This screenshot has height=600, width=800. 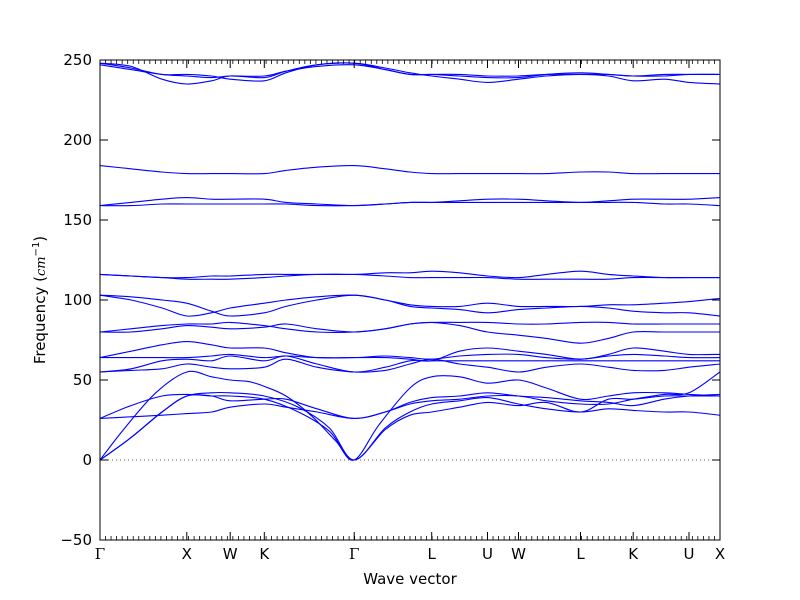 What do you see at coordinates (487, 554) in the screenshot?
I see `x-tick-label-7: U` at bounding box center [487, 554].